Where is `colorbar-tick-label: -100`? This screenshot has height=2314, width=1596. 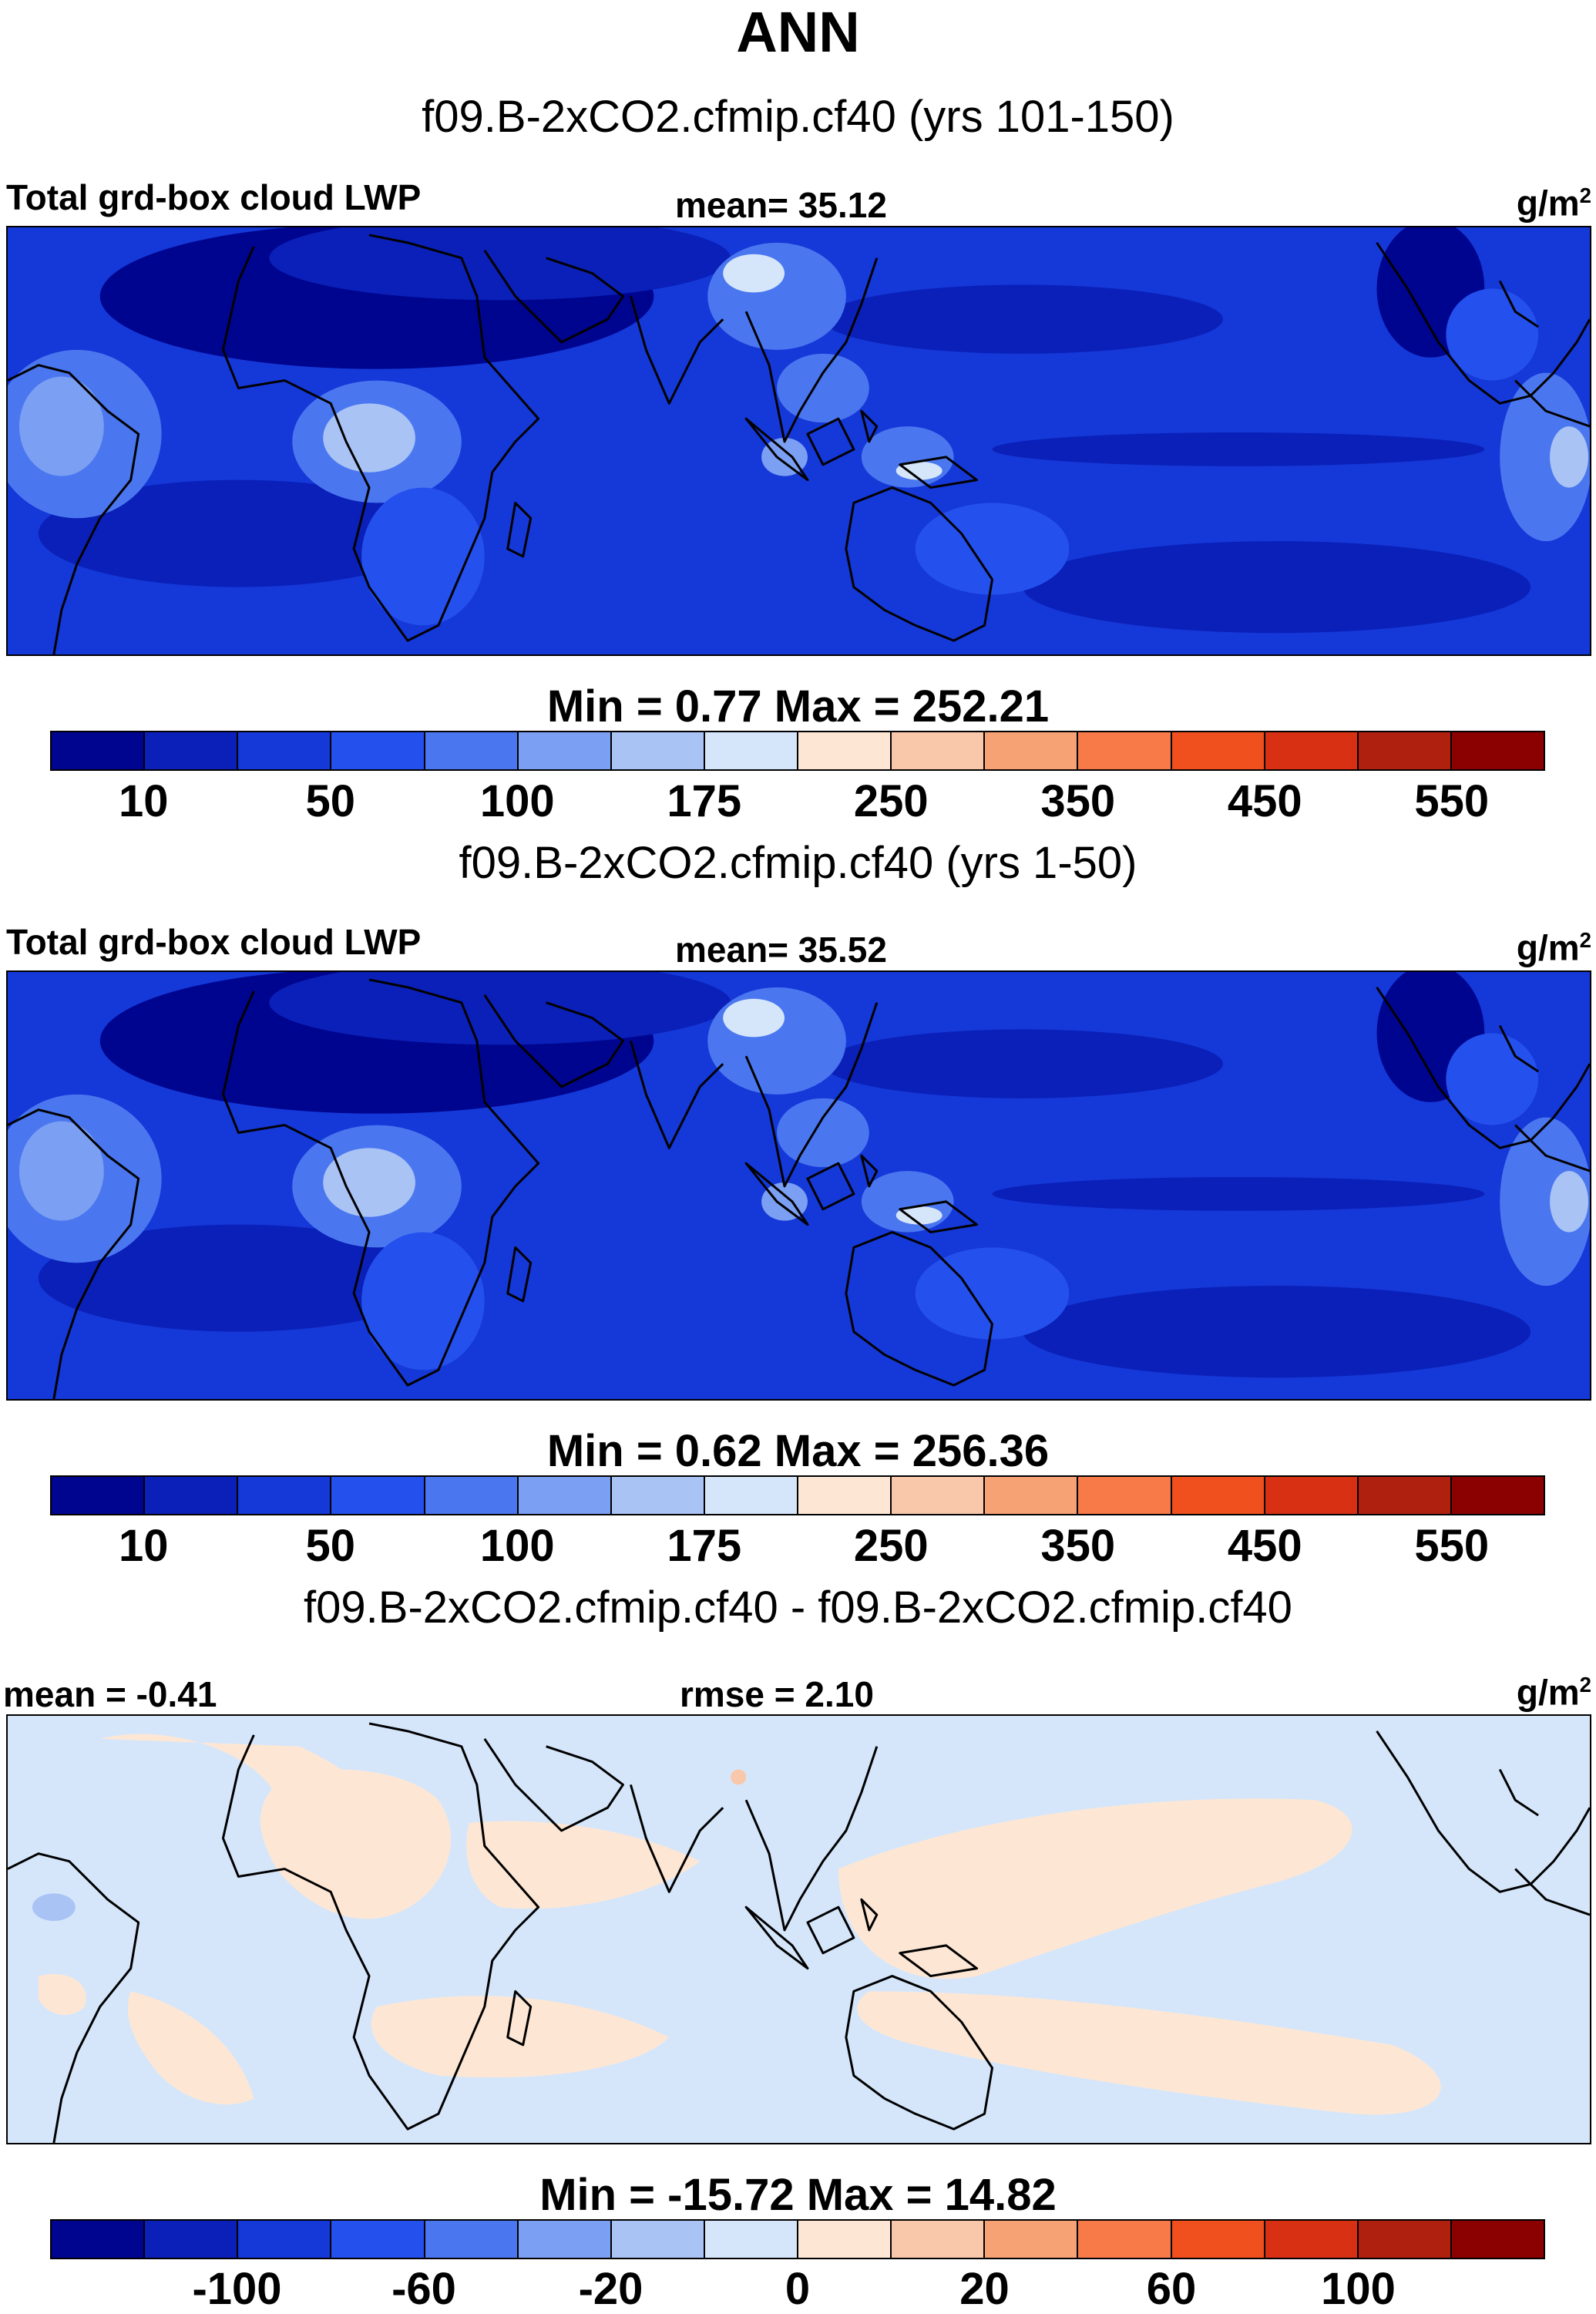
colorbar-tick-label: -100 is located at coordinates (237, 2289).